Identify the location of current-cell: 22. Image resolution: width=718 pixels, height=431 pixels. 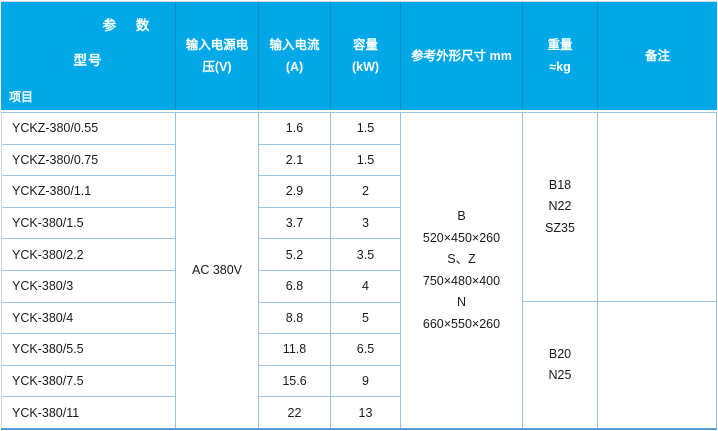
(294, 412).